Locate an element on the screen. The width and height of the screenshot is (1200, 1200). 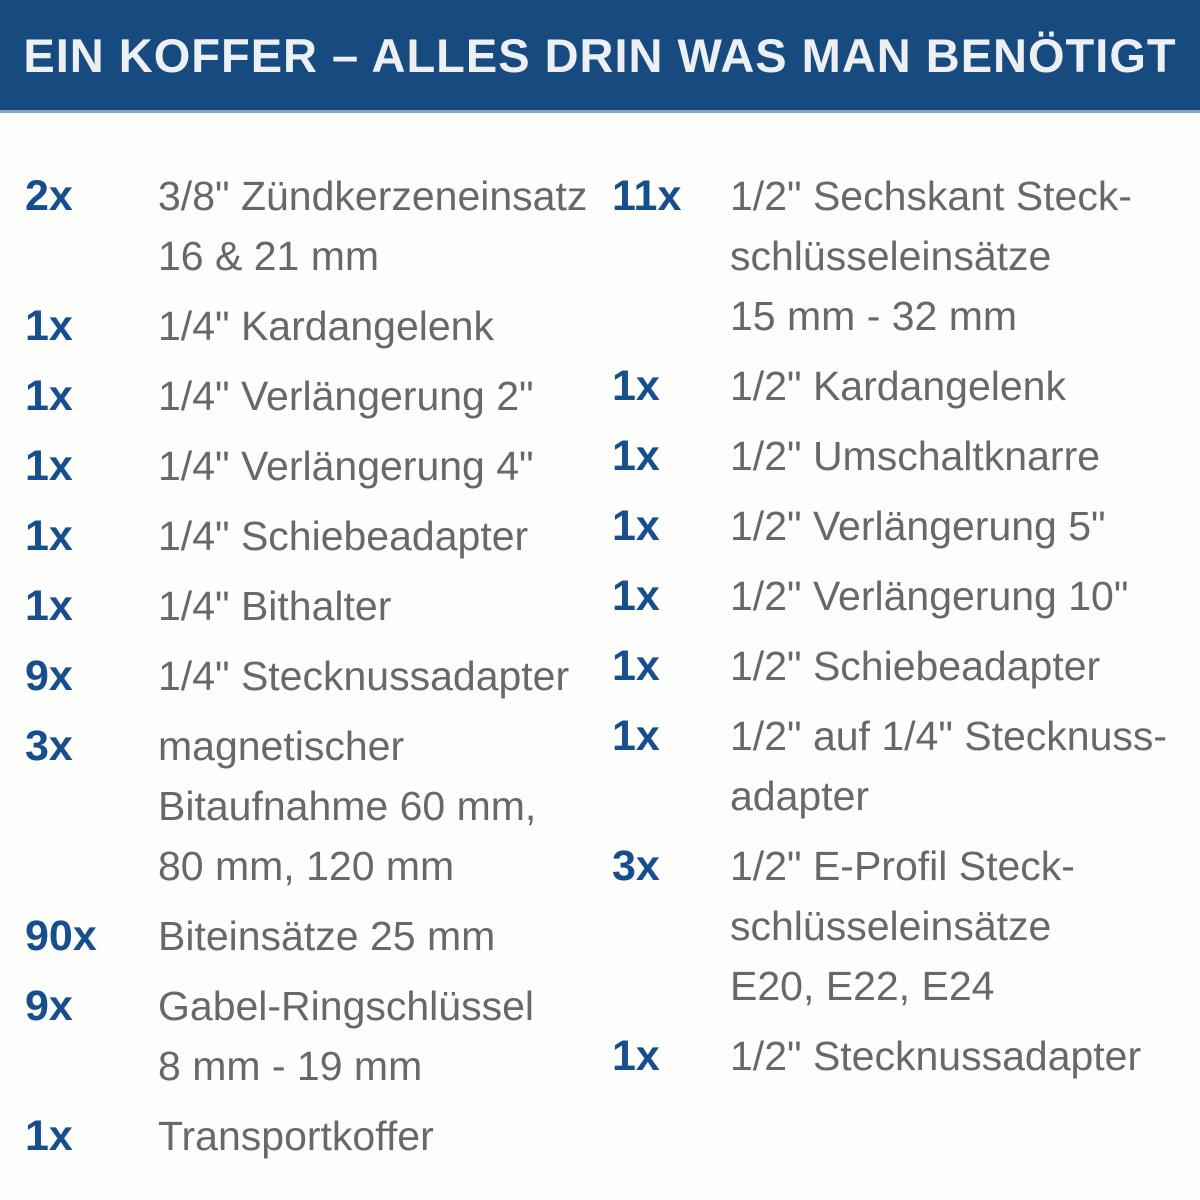
item-description-line: 1/4" Verlängerung 2" is located at coordinates (346, 396).